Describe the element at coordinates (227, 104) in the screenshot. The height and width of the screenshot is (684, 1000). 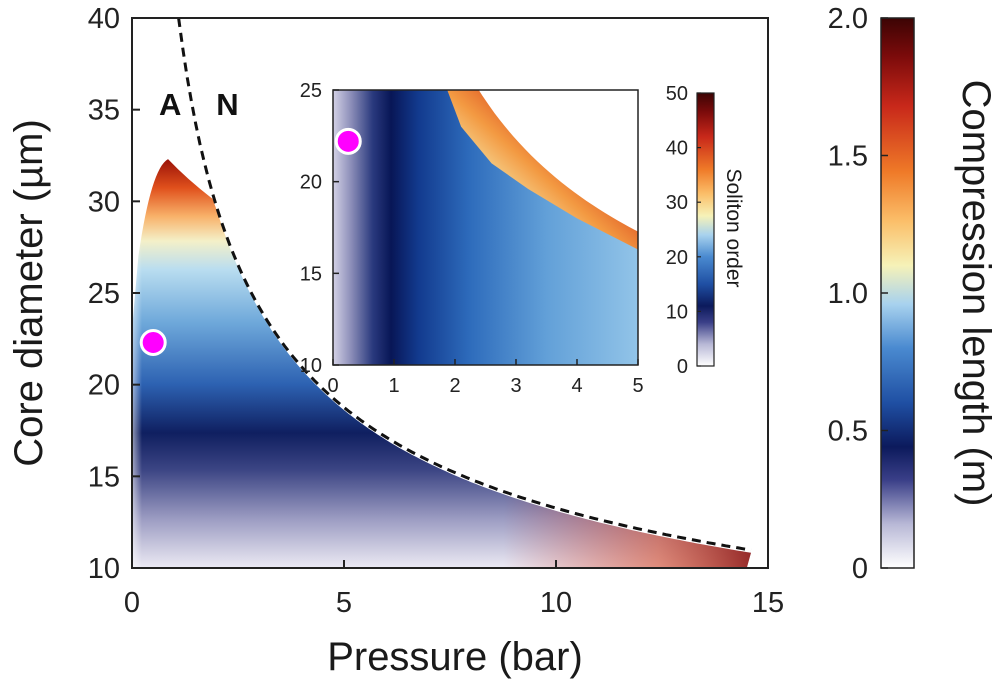
I see `region-label-n: N` at that location.